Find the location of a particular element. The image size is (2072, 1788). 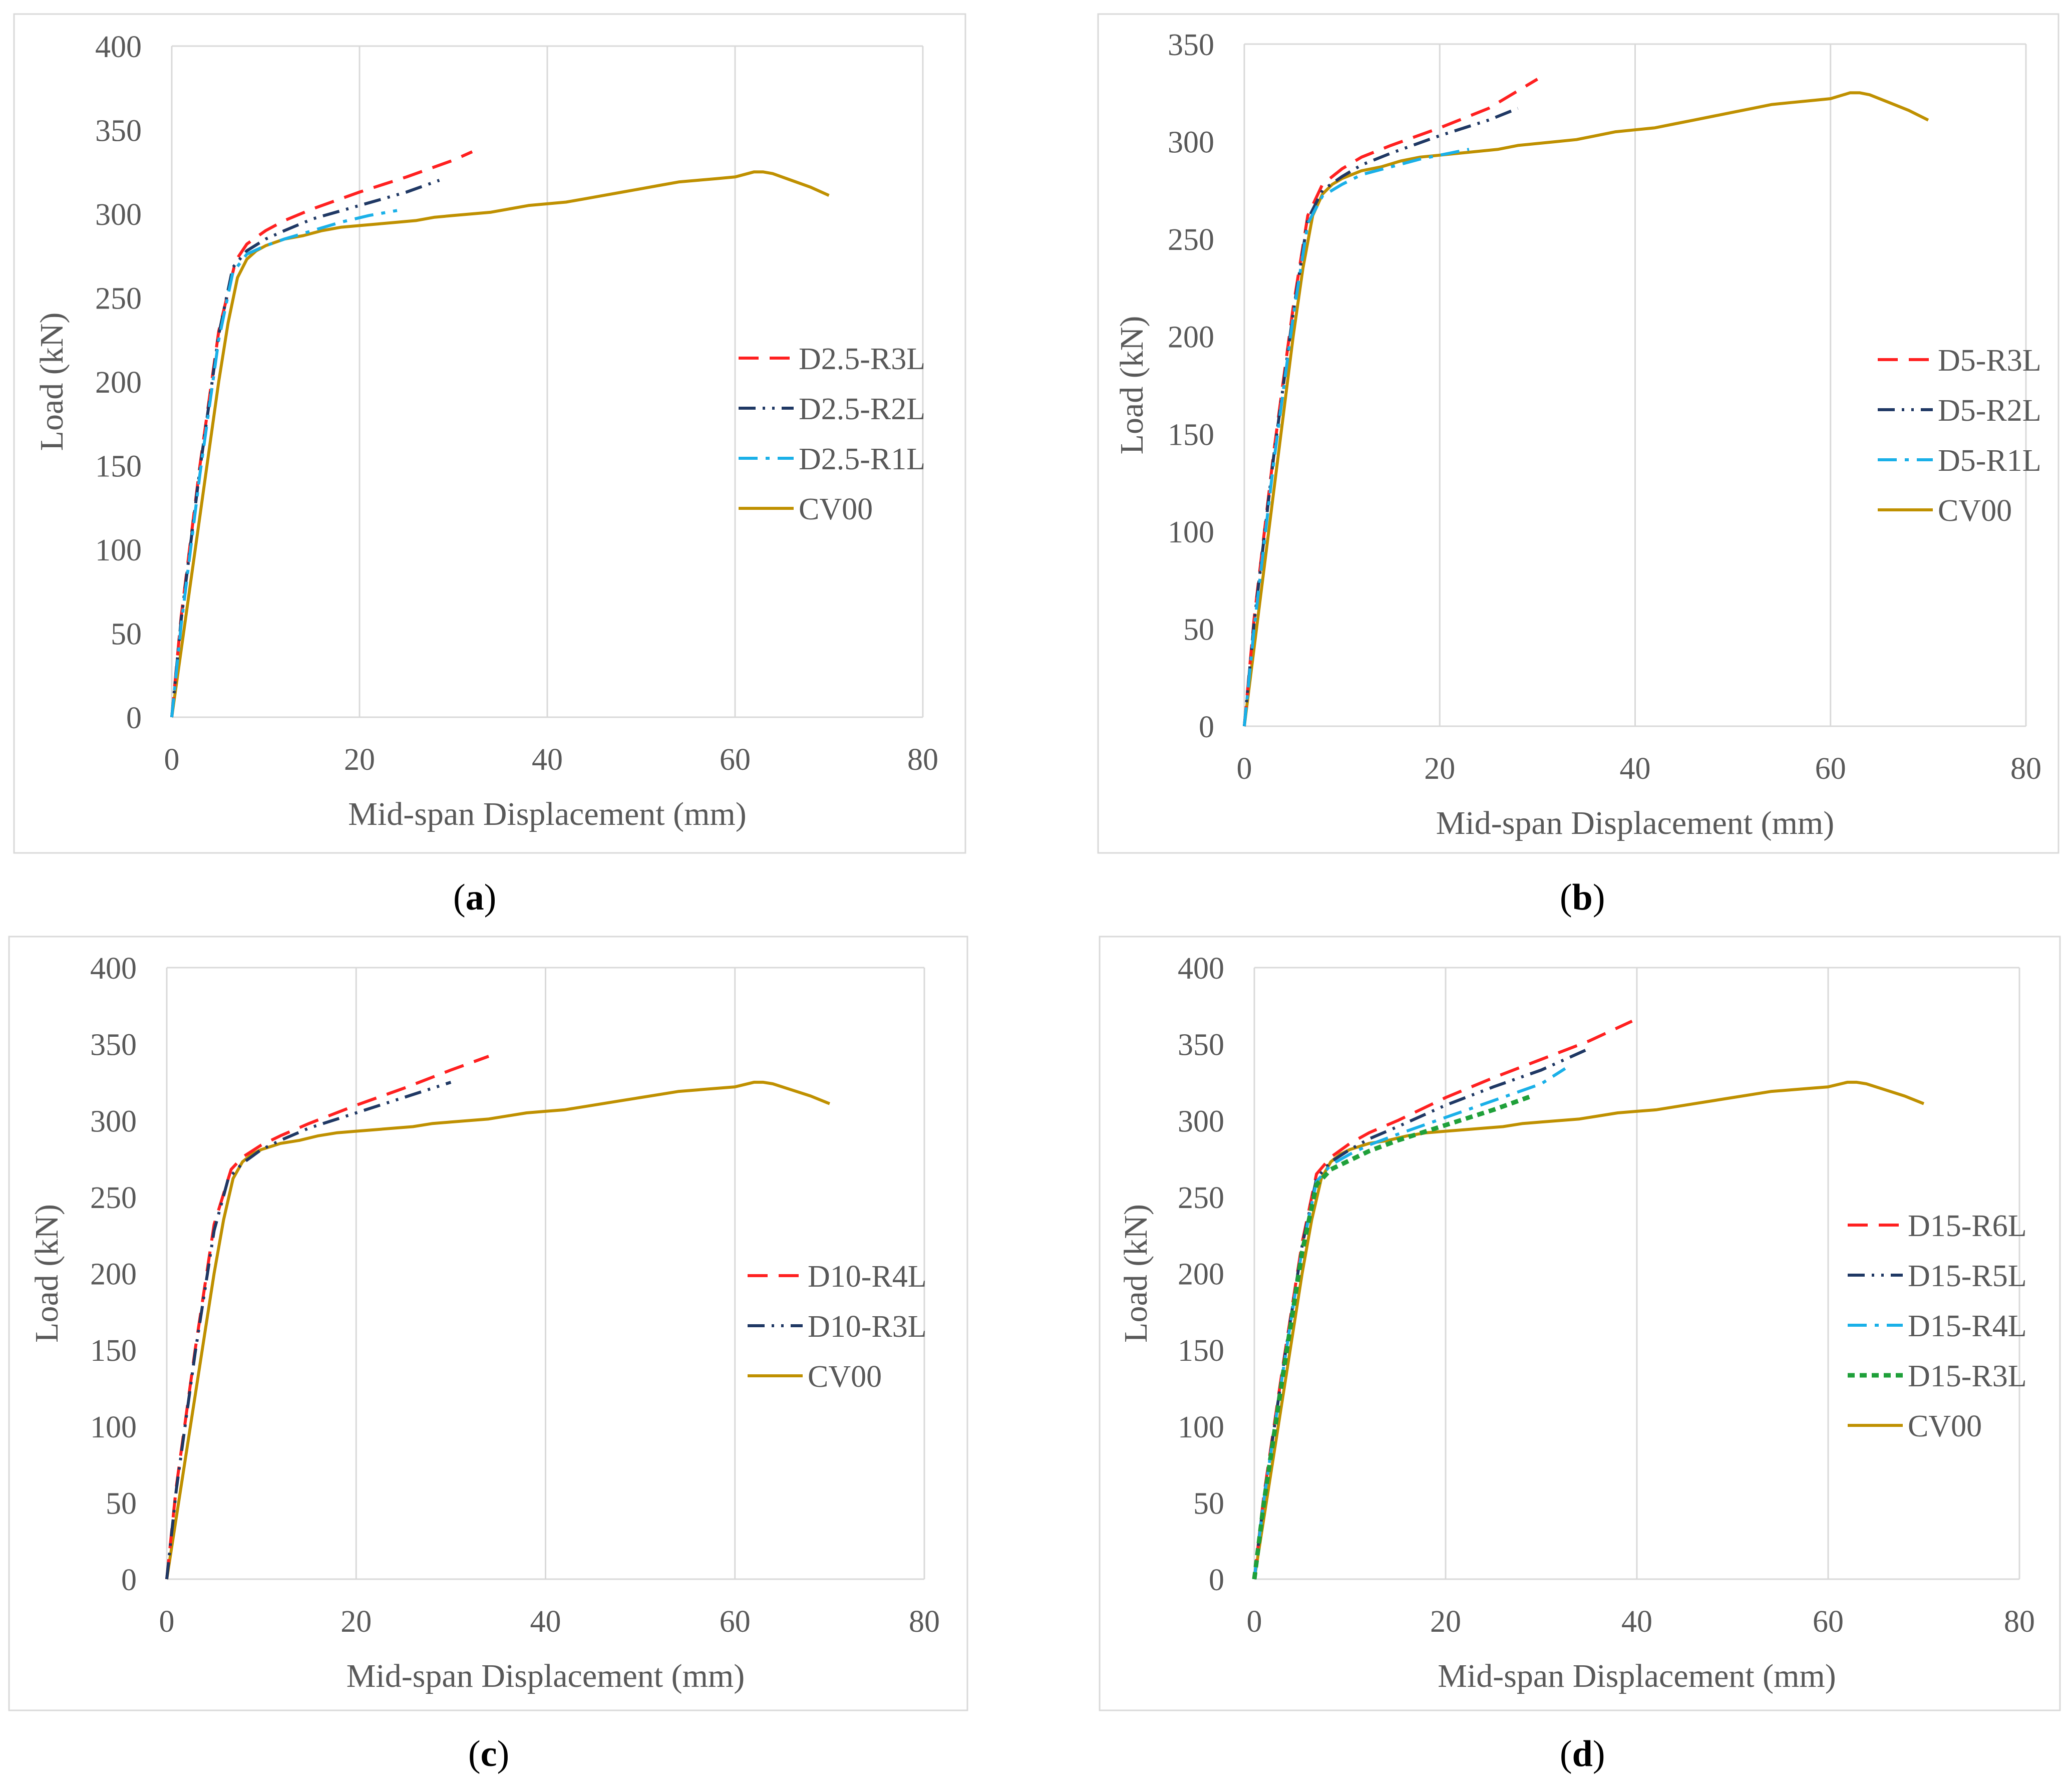

legend-label: D15-R4L is located at coordinates (1967, 1326).